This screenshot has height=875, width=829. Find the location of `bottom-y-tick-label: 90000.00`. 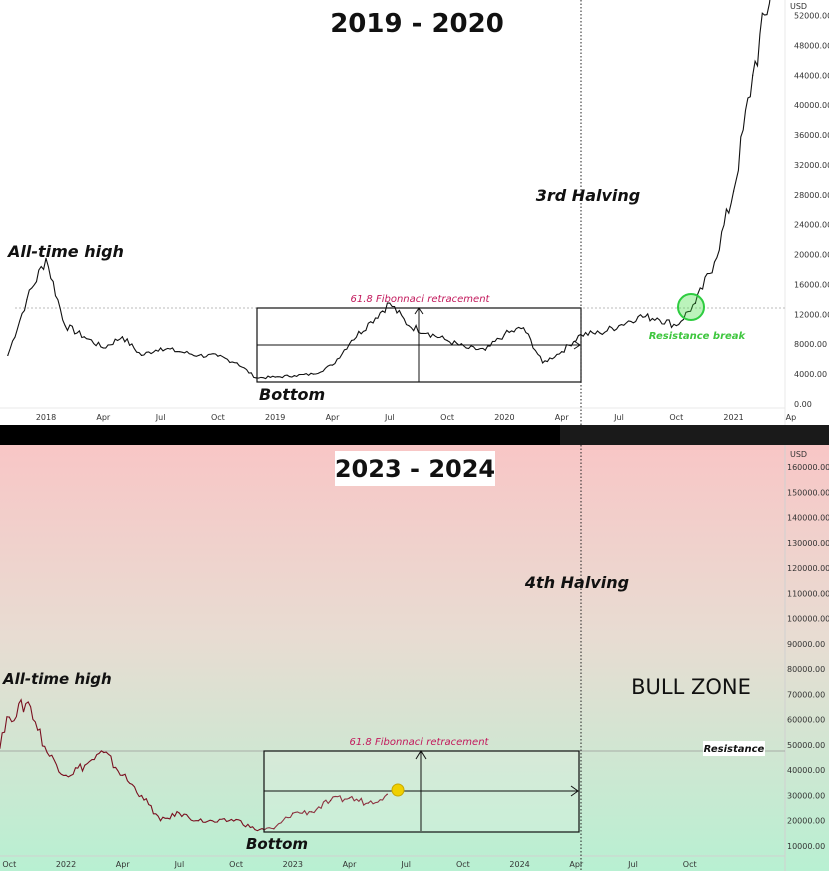

bottom-y-tick-label: 90000.00 is located at coordinates (806, 644).